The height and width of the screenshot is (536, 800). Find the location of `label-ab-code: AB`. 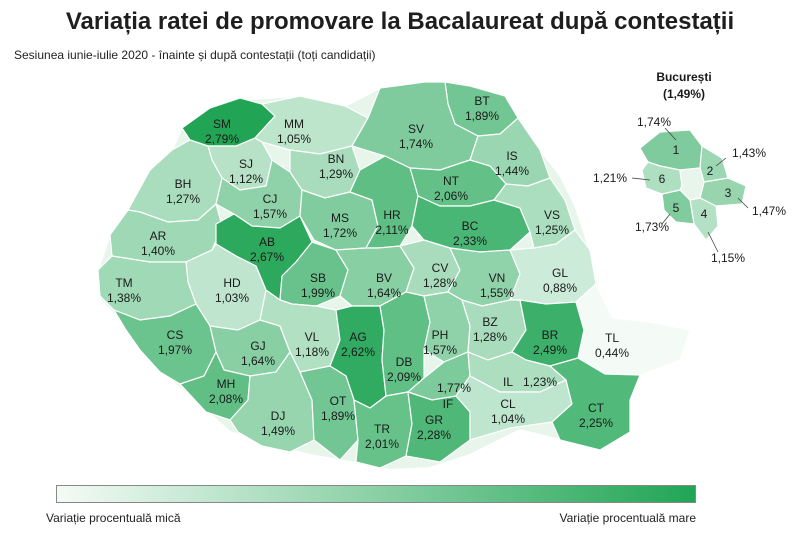

label-ab-code: AB is located at coordinates (267, 242).